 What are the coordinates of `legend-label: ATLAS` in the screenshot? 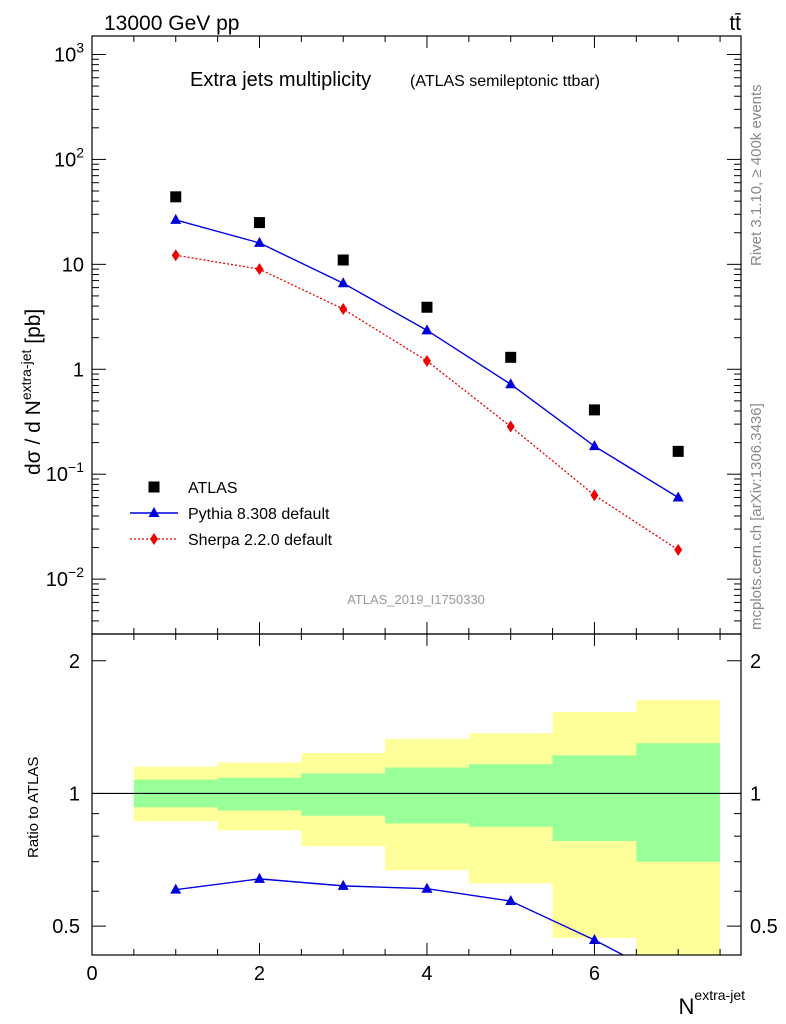 It's located at (213, 488).